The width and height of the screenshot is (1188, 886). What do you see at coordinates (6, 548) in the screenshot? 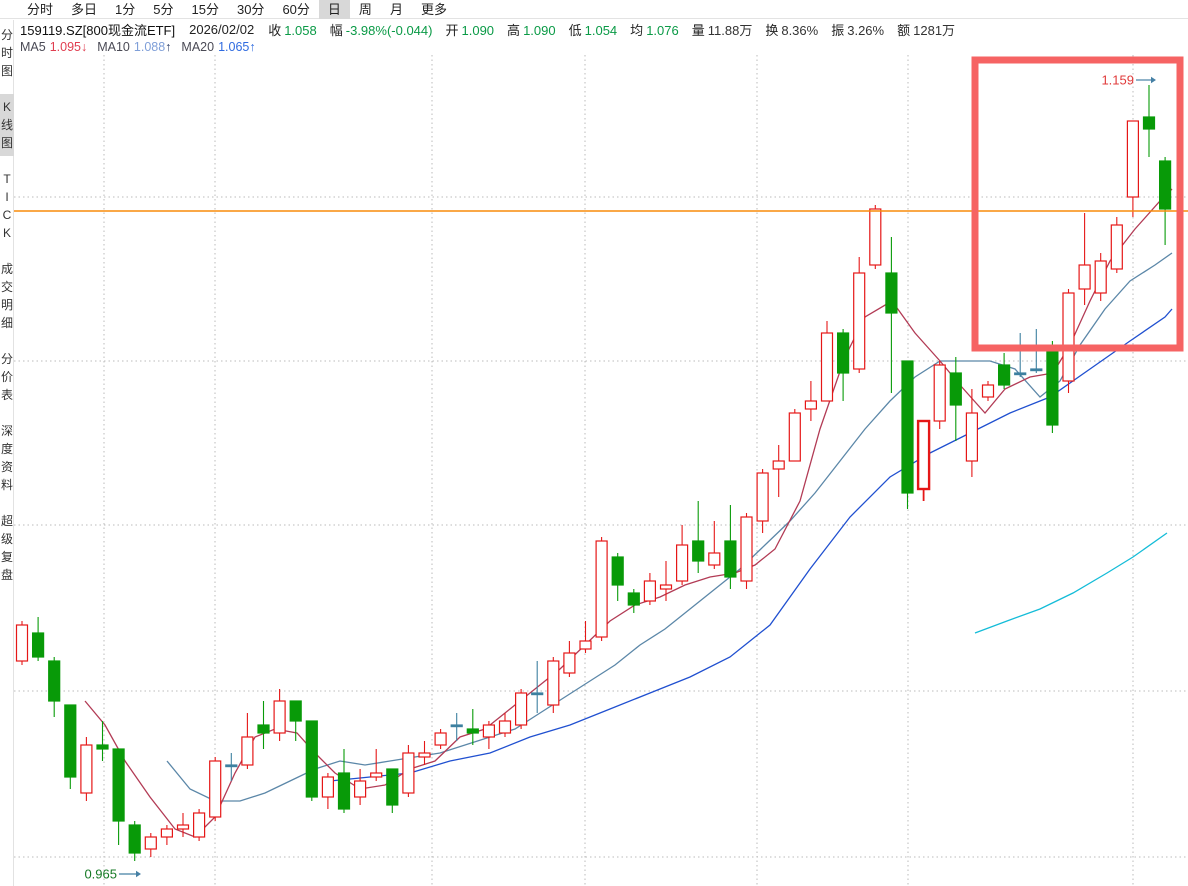
I see `sidebar-item-超级复盘: 超级复盘` at bounding box center [6, 548].